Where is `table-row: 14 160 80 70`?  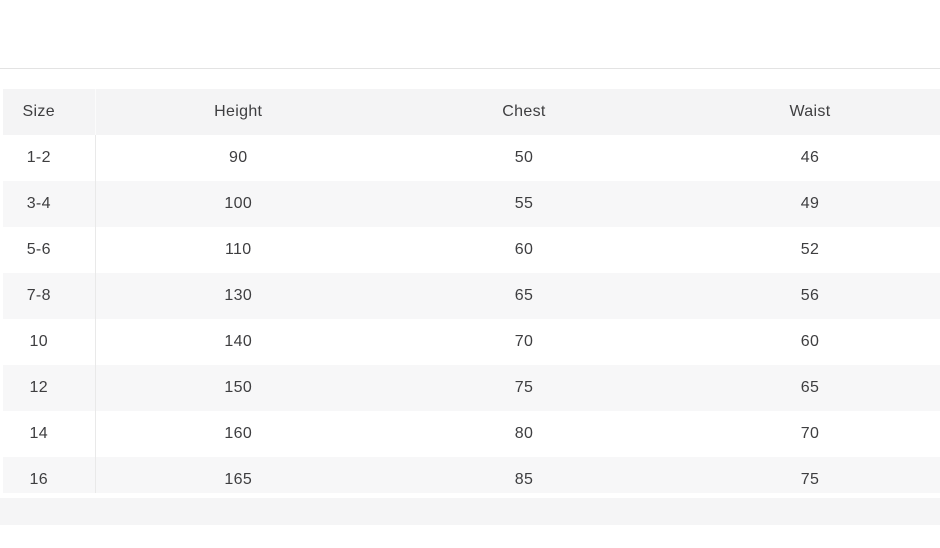 table-row: 14 160 80 70 is located at coordinates (471, 434).